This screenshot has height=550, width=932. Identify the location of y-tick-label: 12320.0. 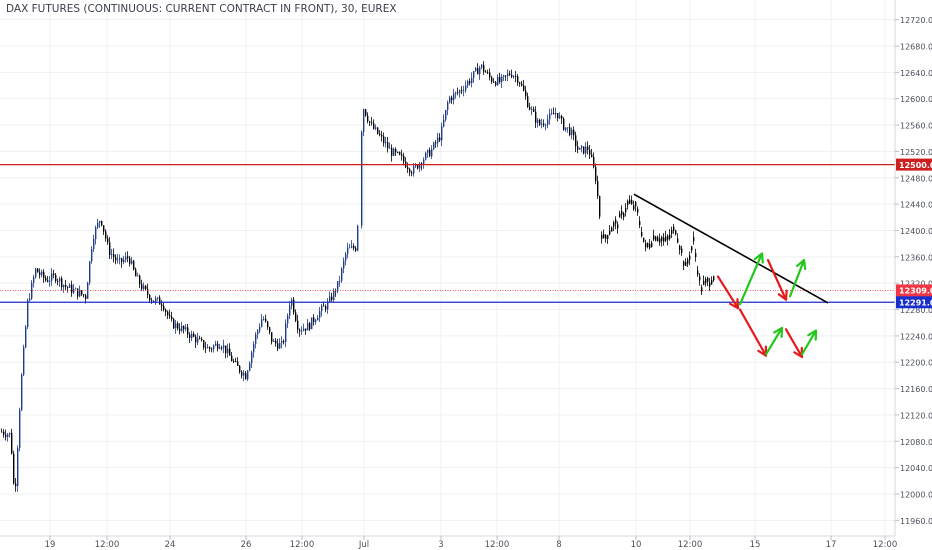
(916, 284).